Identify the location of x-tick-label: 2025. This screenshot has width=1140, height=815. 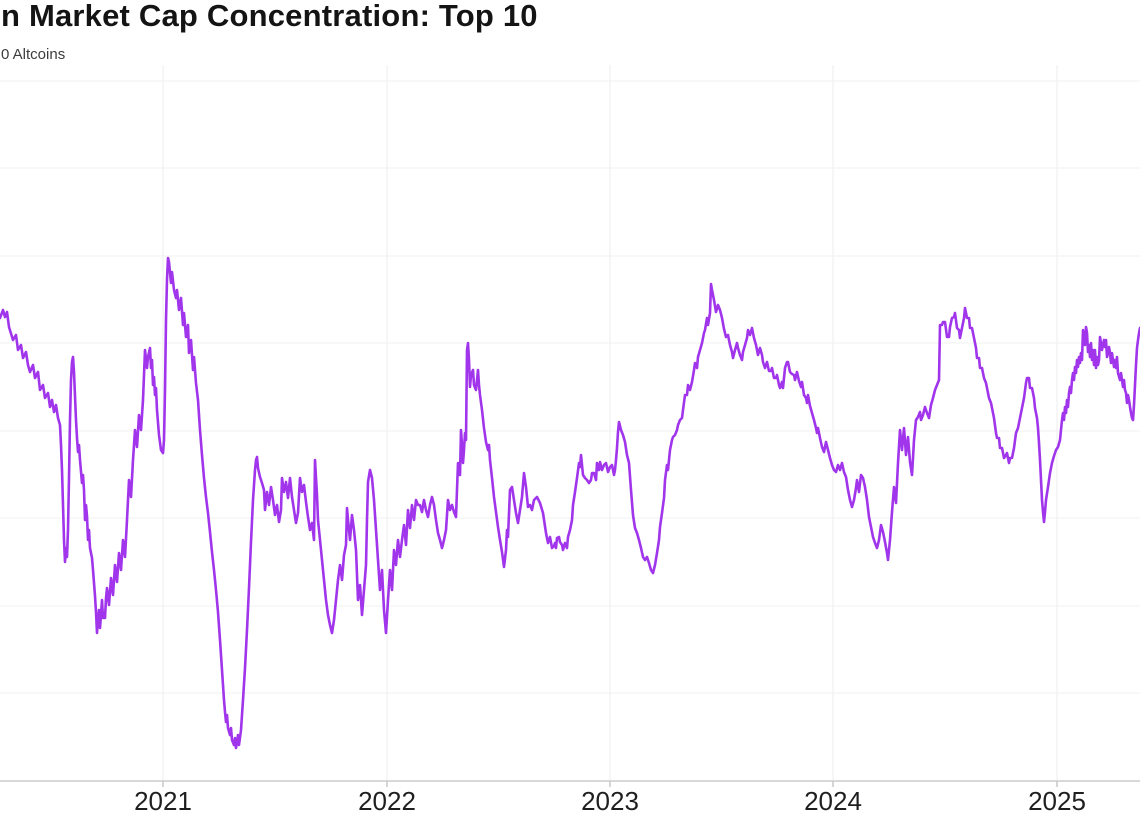
(1057, 800).